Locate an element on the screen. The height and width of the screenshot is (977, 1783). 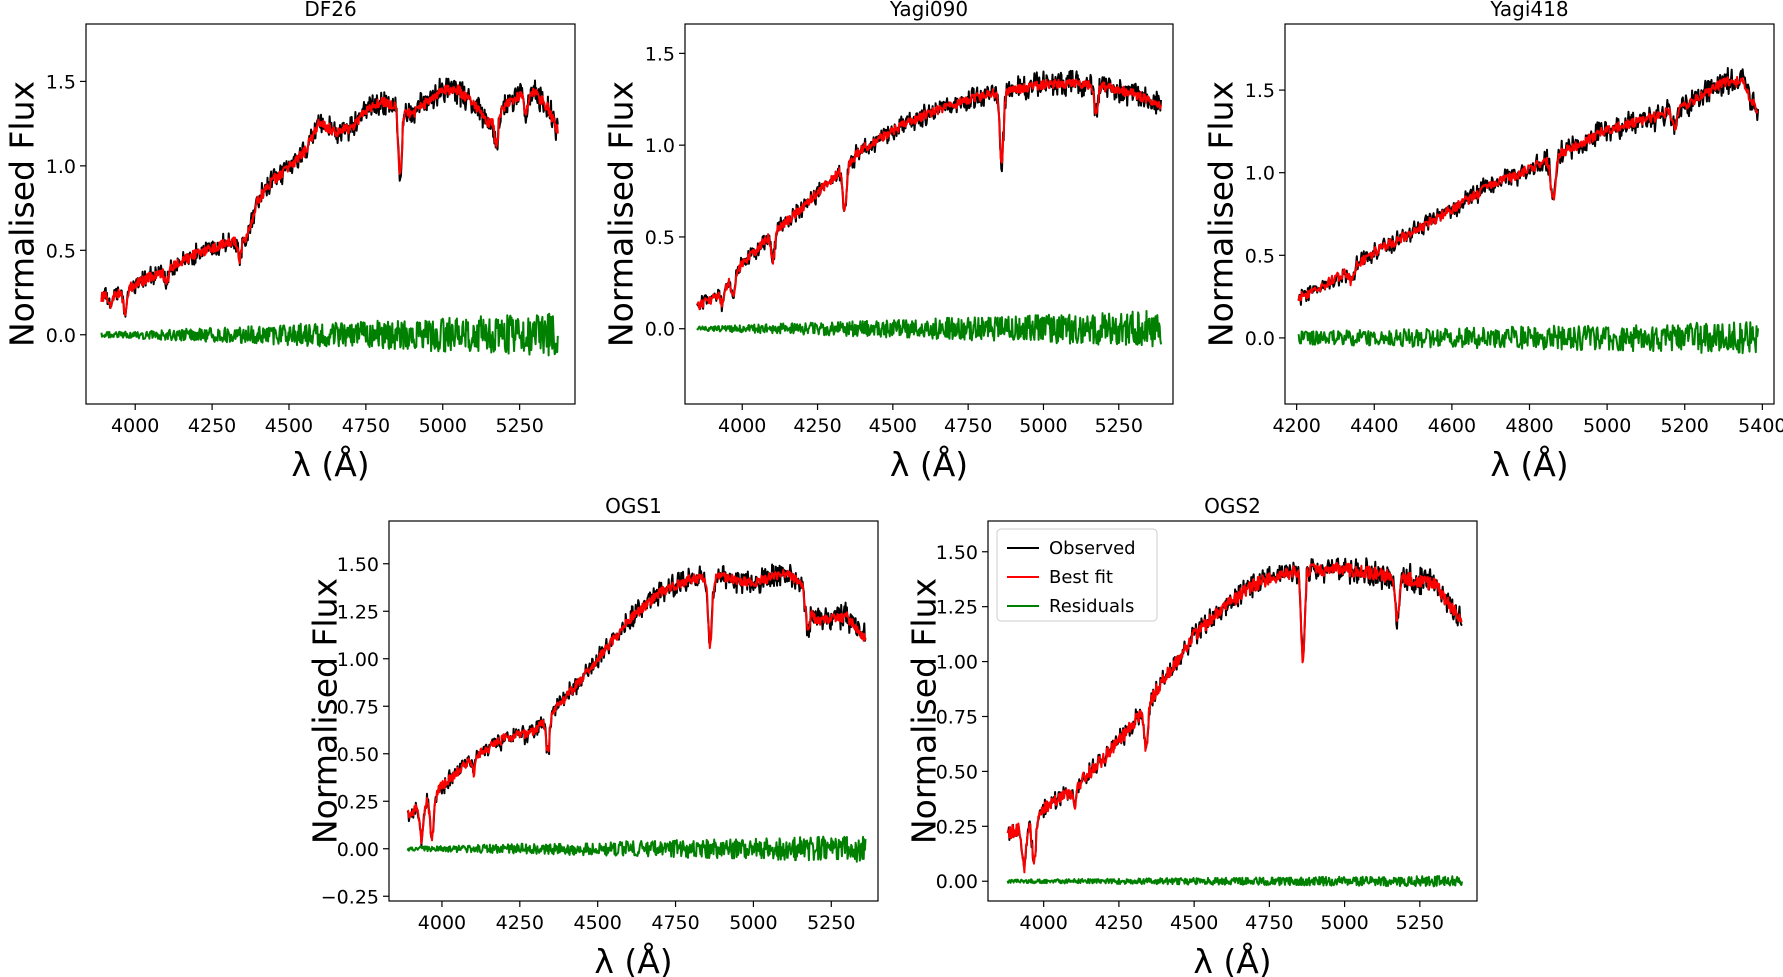
y-tick-label: 0.00 is located at coordinates (358, 850).